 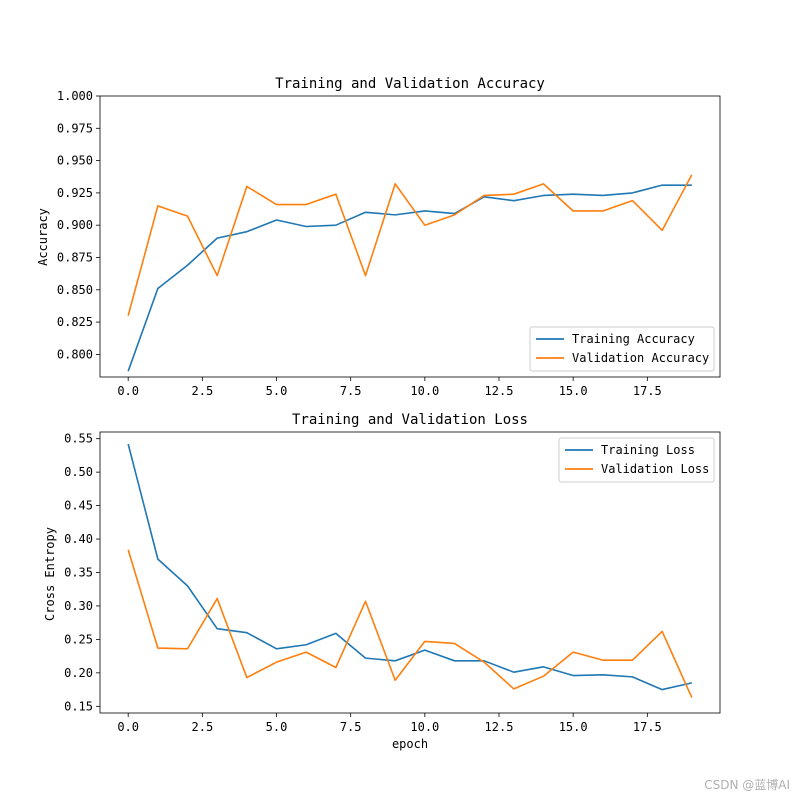 What do you see at coordinates (78, 639) in the screenshot?
I see `loss-ytick-label: 0.25` at bounding box center [78, 639].